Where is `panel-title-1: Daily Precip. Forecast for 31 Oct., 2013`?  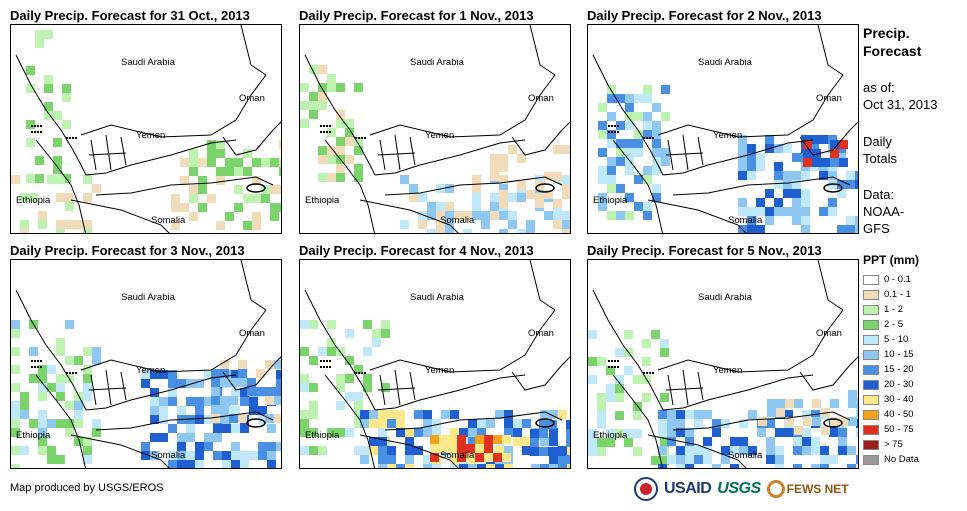 panel-title-1: Daily Precip. Forecast for 31 Oct., 2013 is located at coordinates (130, 15).